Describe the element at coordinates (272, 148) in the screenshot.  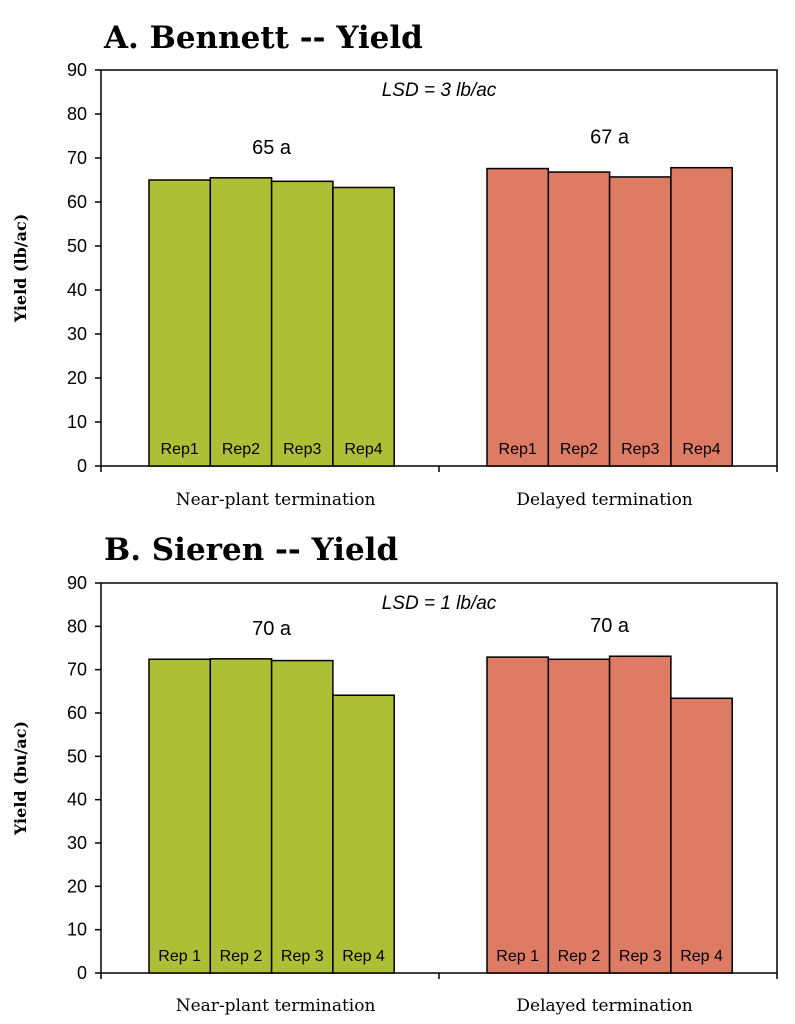
I see `group-mean-label: 65 a` at that location.